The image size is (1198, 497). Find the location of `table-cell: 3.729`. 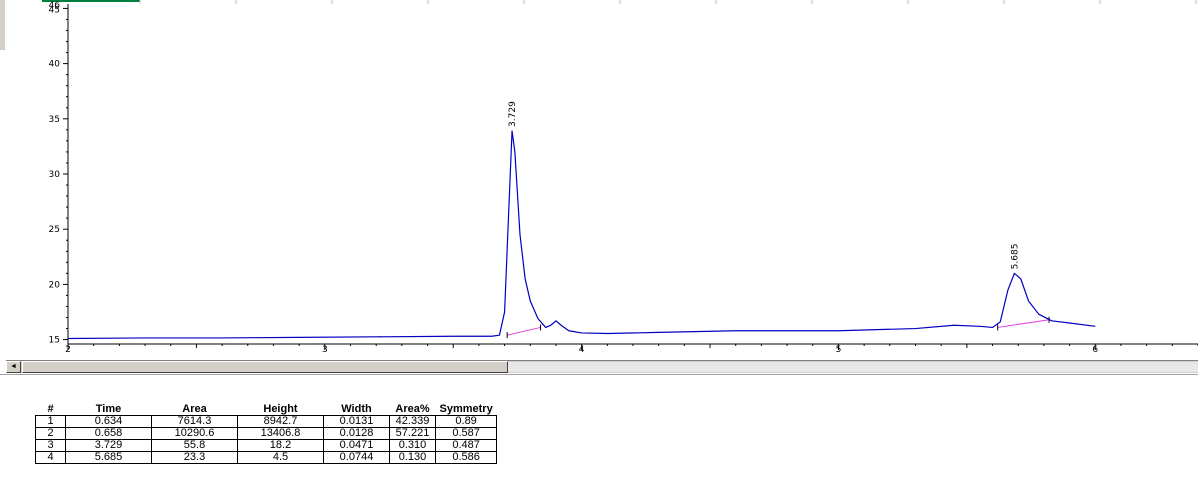

table-cell: 3.729 is located at coordinates (108, 445).